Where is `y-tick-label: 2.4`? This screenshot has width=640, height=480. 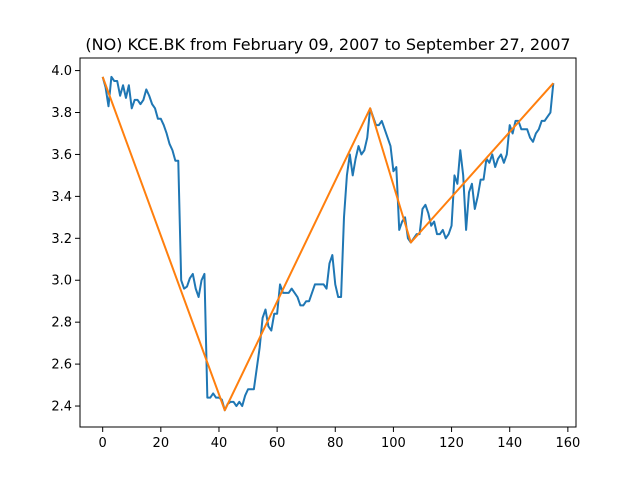 y-tick-label: 2.4 is located at coordinates (61, 407).